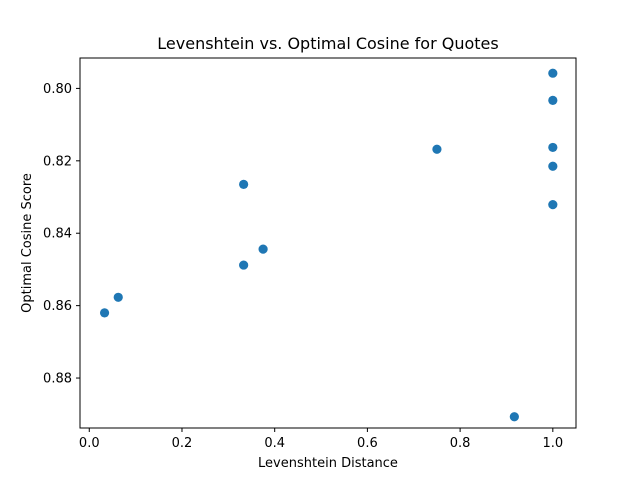  What do you see at coordinates (27, 243) in the screenshot?
I see `y-axis-label: Optimal Cosine Score` at bounding box center [27, 243].